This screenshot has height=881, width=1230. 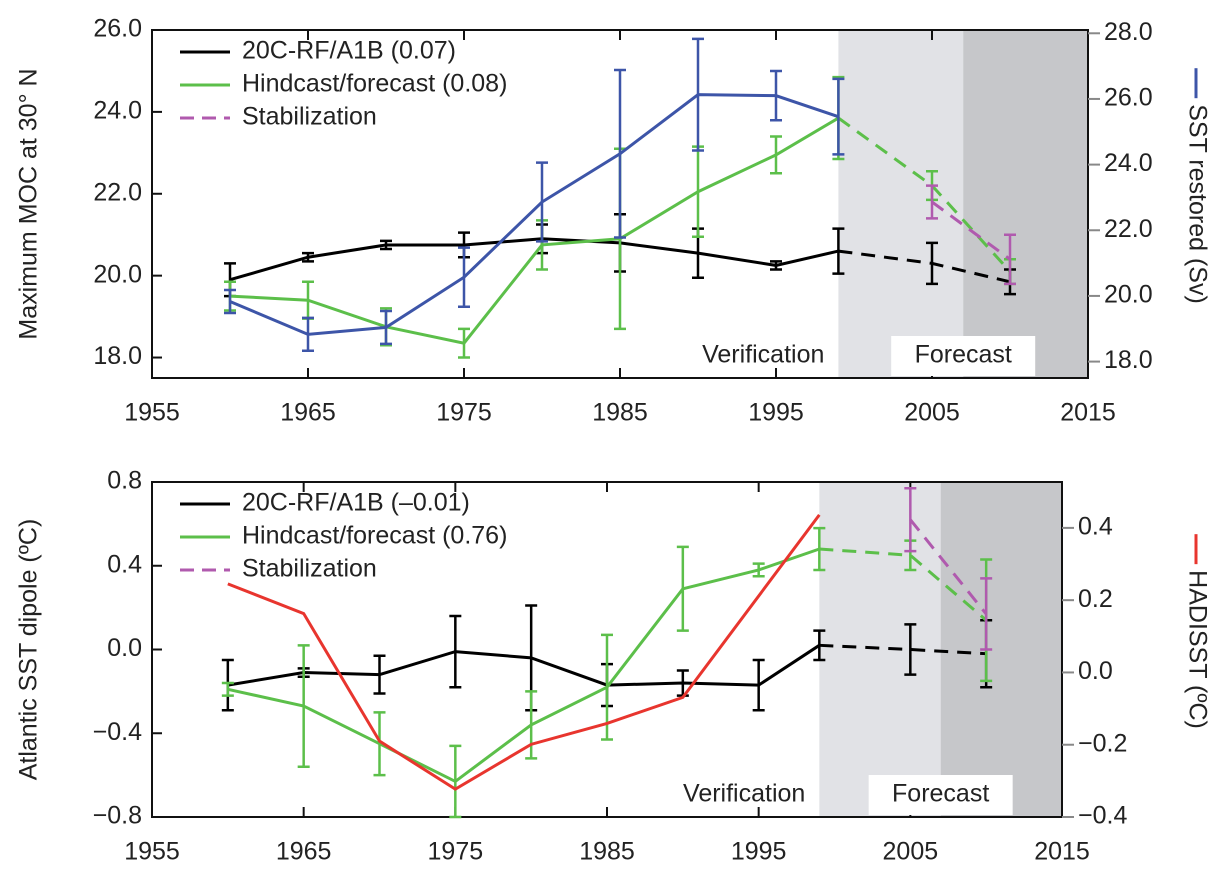 I want to click on legend-label: Hindcast/forecast (0.76), so click(x=374, y=536).